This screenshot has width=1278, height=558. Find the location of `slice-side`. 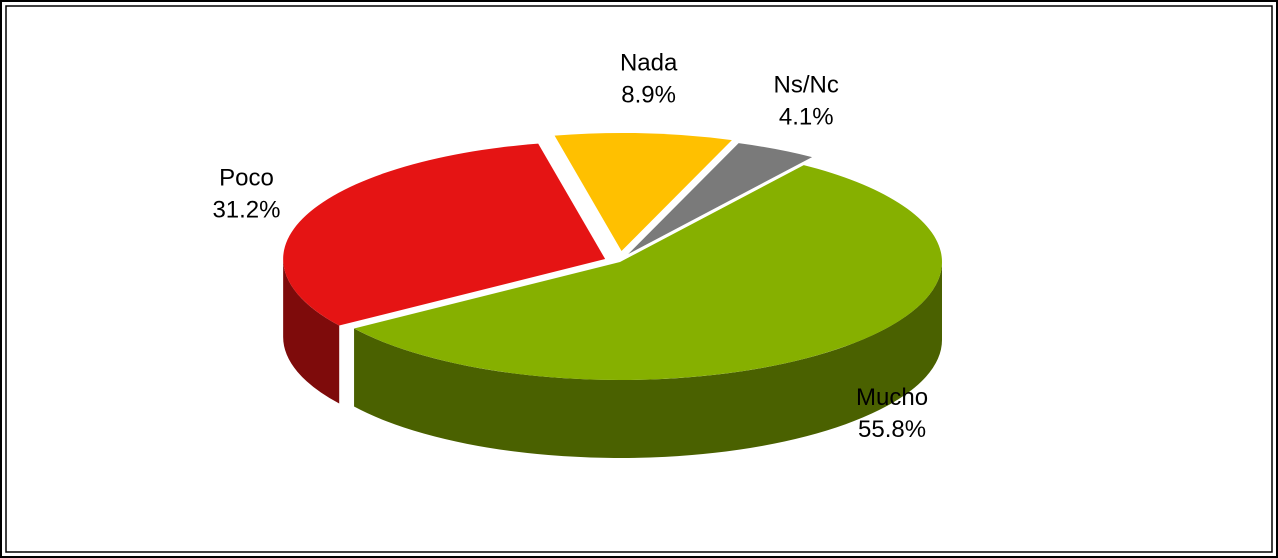

slice-side is located at coordinates (311, 331).